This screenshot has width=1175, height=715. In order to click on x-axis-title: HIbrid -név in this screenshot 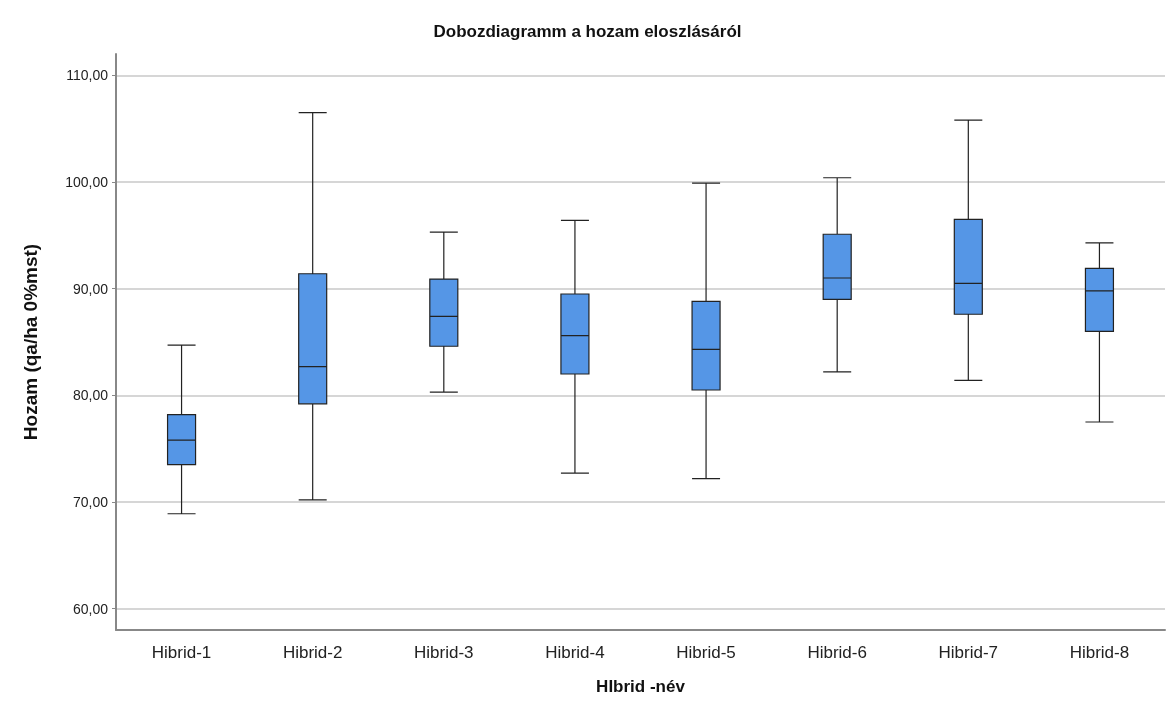, I will do `click(641, 686)`.